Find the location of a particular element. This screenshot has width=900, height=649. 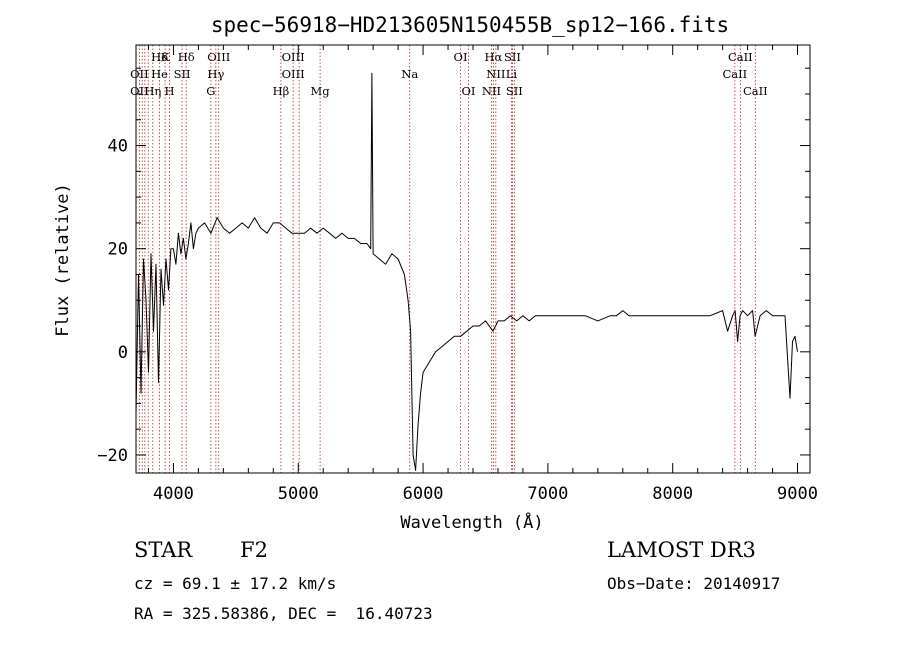

x-tick-label-3: 7000 is located at coordinates (547, 494).